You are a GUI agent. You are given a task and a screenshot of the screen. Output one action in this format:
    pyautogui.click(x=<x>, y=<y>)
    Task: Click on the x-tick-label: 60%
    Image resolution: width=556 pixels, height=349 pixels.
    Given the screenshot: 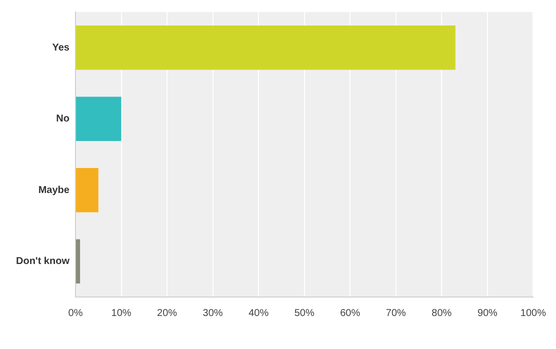 What is the action you would take?
    pyautogui.click(x=350, y=313)
    